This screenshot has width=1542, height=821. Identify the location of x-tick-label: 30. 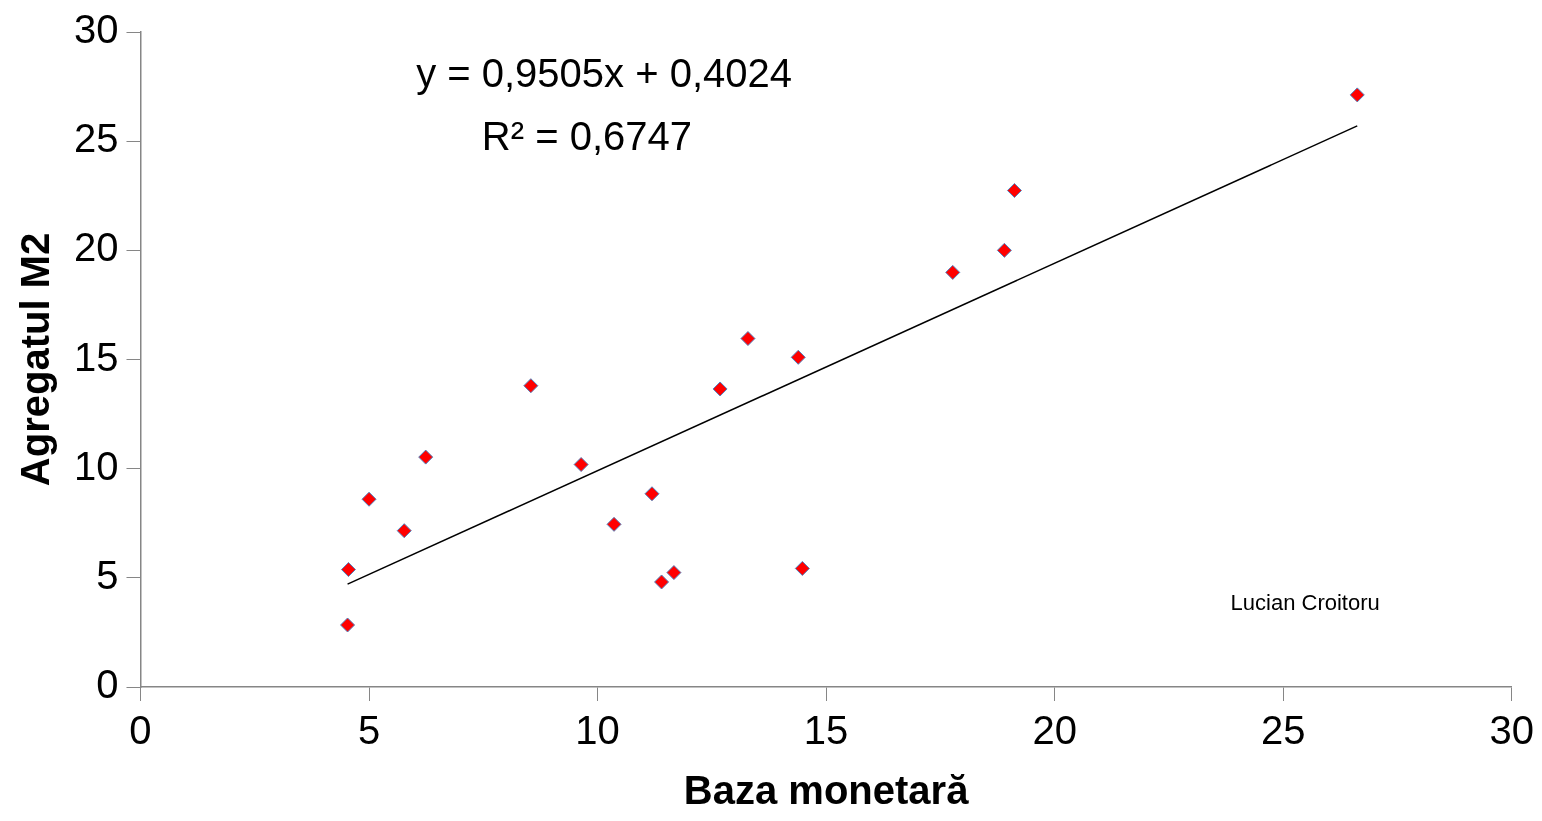
(1511, 730).